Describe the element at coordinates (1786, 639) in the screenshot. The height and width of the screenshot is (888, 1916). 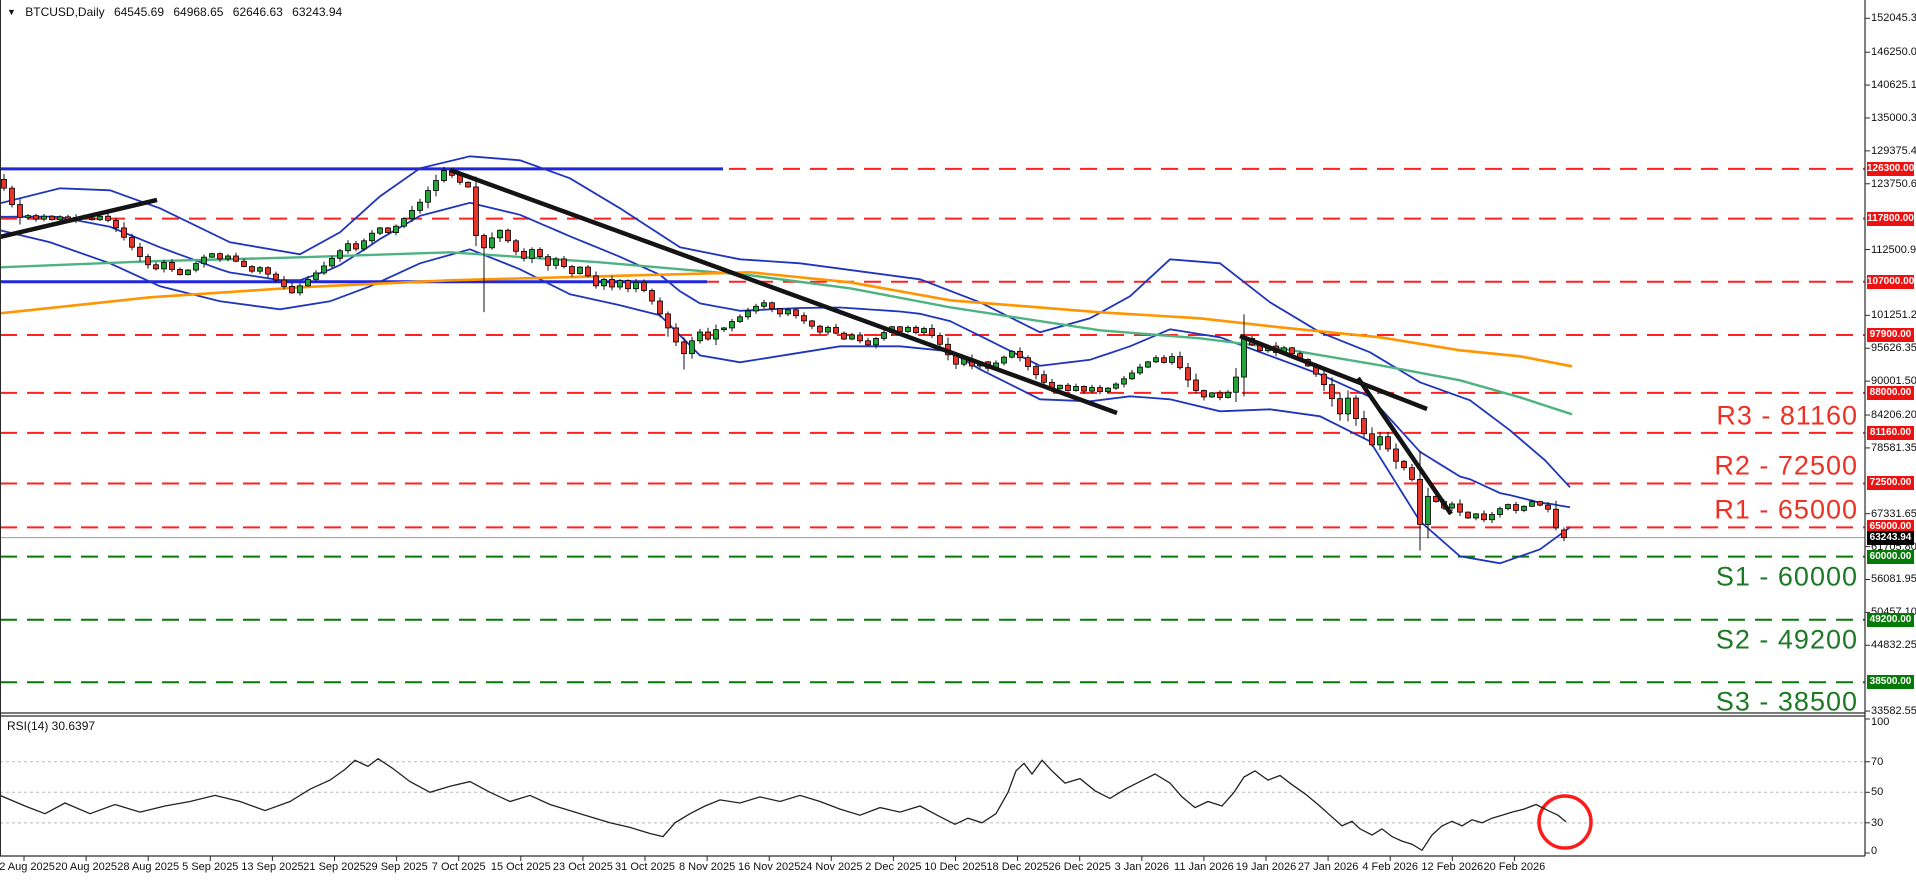
I see `level-label-s2: S2 - 49200` at that location.